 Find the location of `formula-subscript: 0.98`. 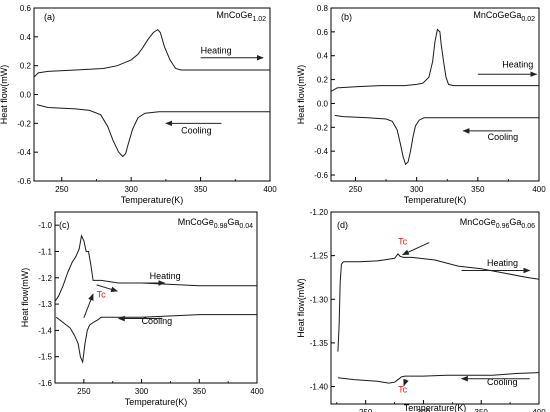

formula-subscript: 0.98 is located at coordinates (221, 226).